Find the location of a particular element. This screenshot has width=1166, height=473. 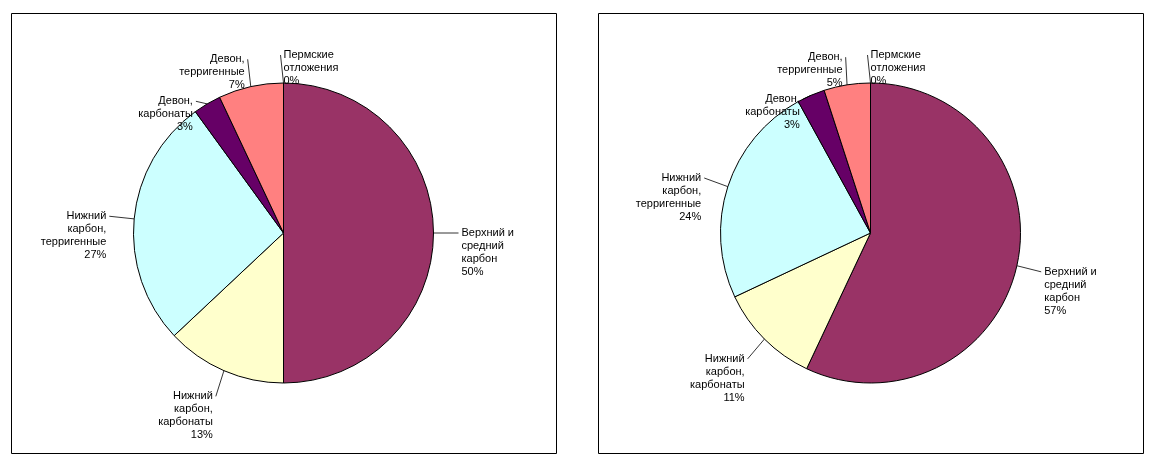

data-label: 24% is located at coordinates (690, 215).